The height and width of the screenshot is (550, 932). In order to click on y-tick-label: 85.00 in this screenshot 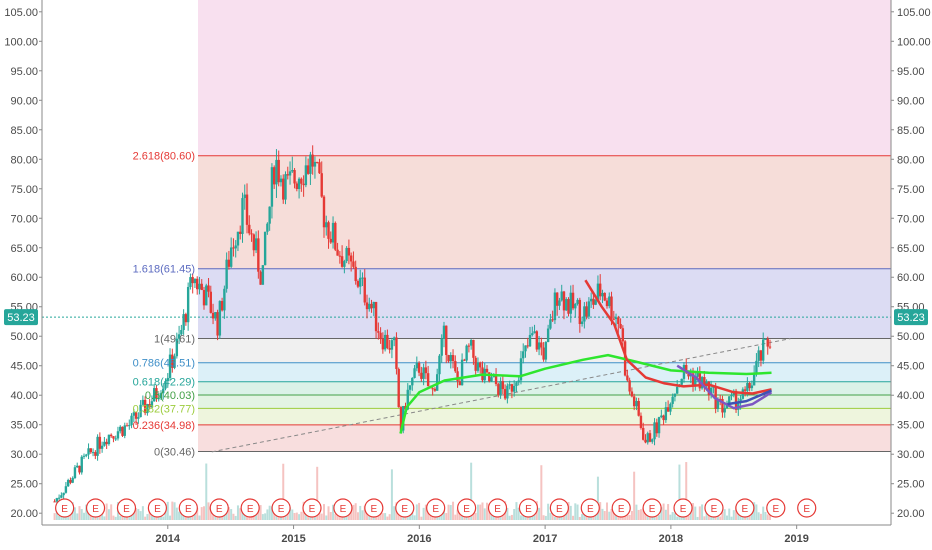, I will do `click(911, 131)`.